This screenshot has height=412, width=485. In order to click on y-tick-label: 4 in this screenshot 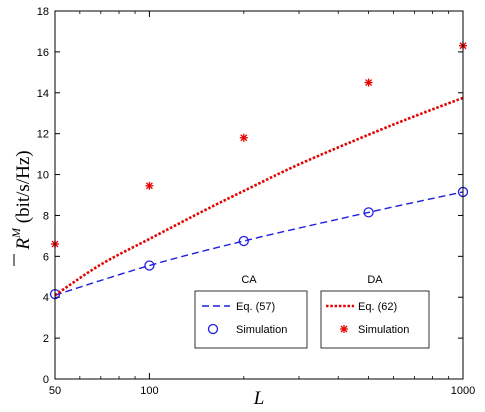, I will do `click(46, 298)`.